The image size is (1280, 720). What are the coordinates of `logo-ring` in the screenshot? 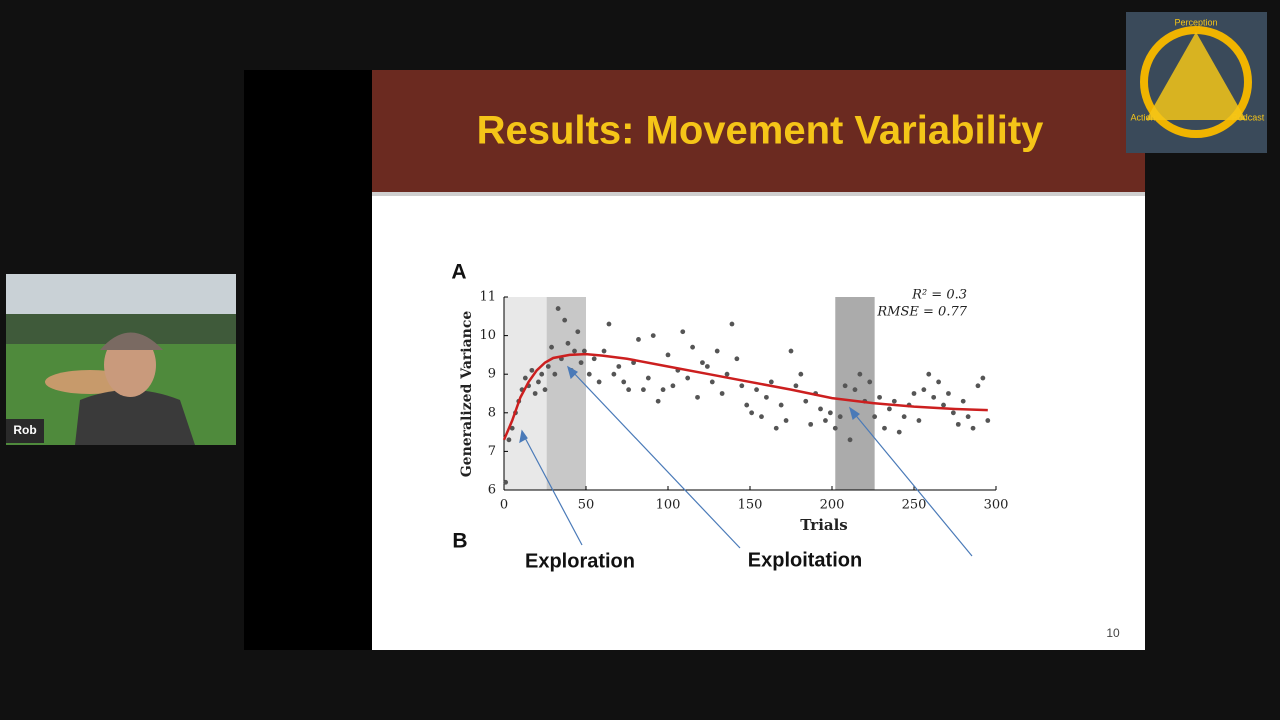 It's located at (1196, 82).